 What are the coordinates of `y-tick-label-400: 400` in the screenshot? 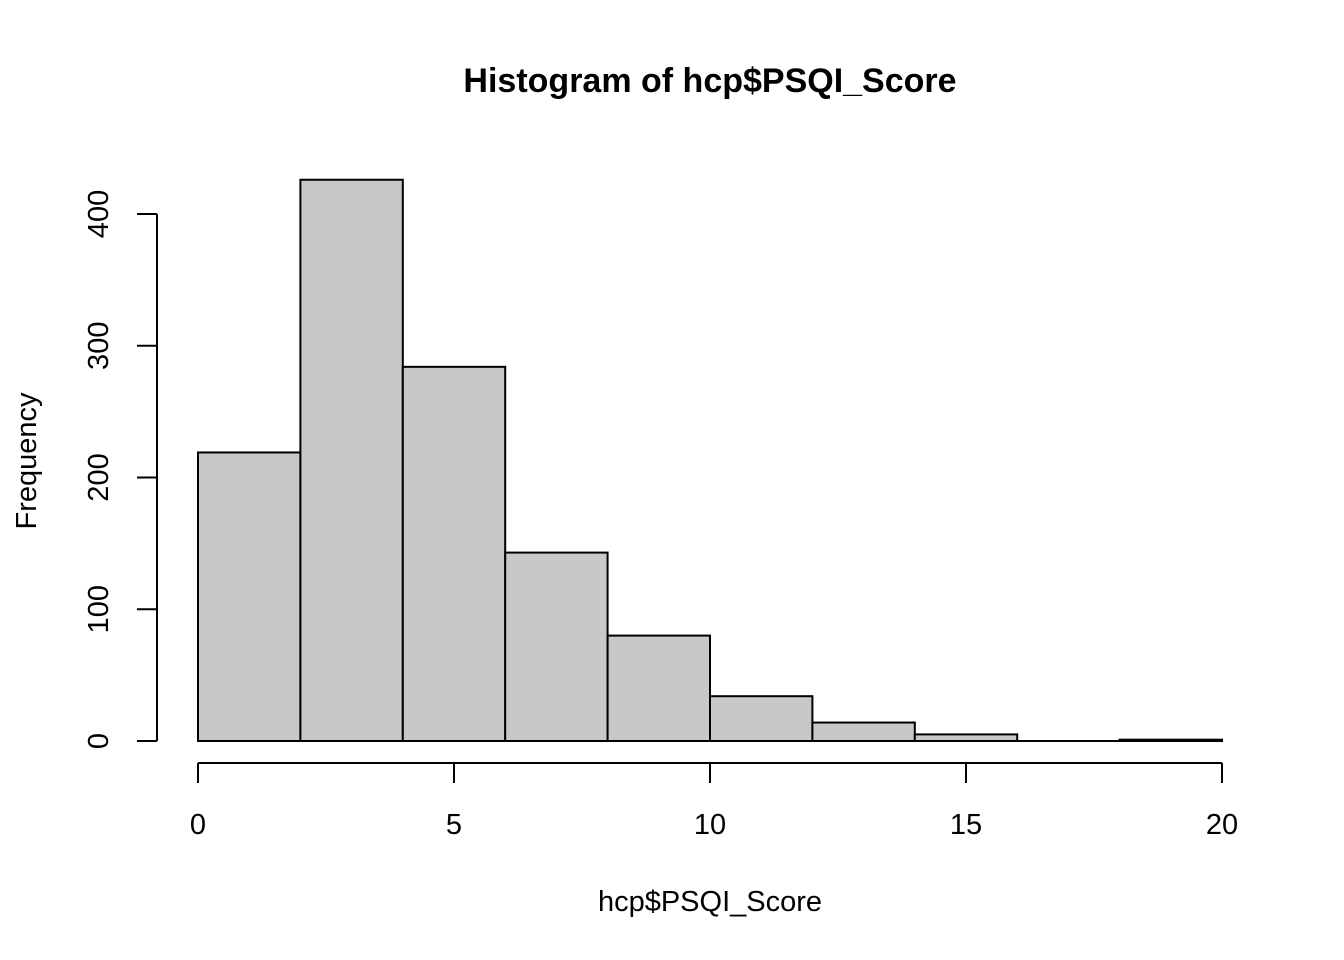 It's located at (99, 214).